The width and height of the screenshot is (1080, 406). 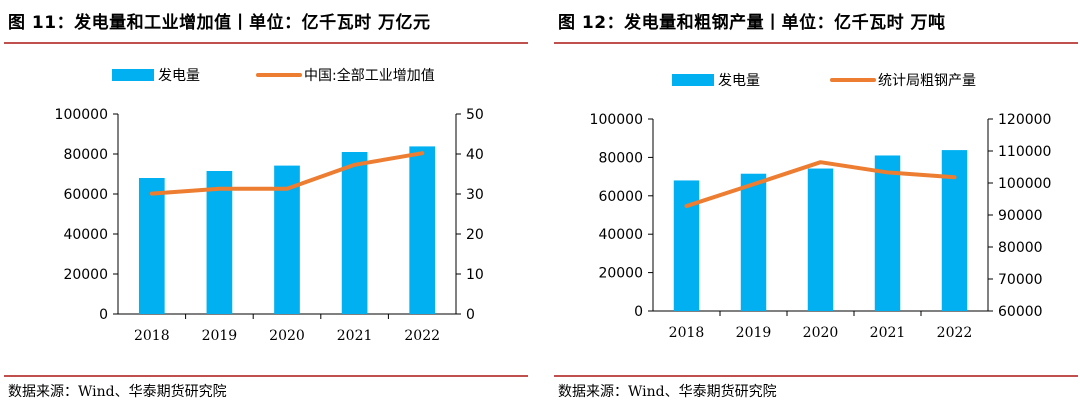 What do you see at coordinates (470, 315) in the screenshot?
I see `y-tick-label-right: 0` at bounding box center [470, 315].